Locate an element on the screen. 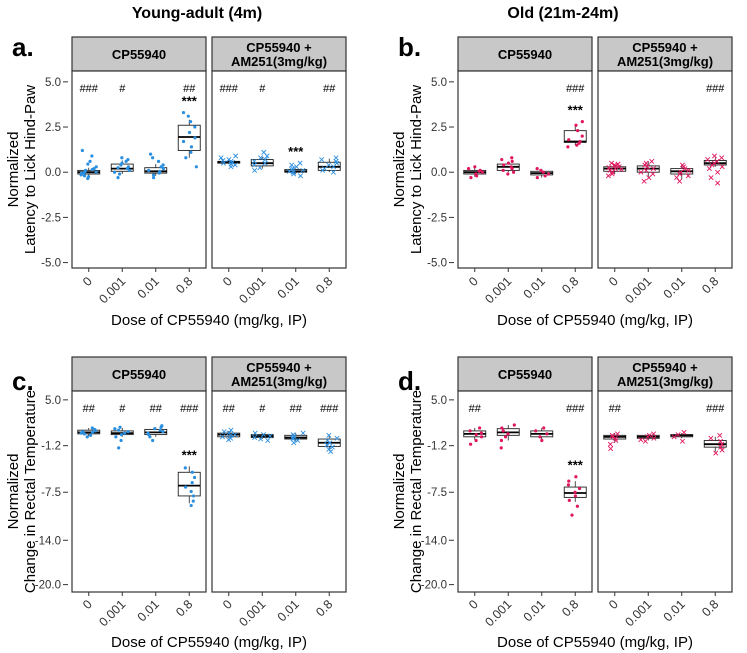 The image size is (747, 653). facet-strip is located at coordinates (279, 54).